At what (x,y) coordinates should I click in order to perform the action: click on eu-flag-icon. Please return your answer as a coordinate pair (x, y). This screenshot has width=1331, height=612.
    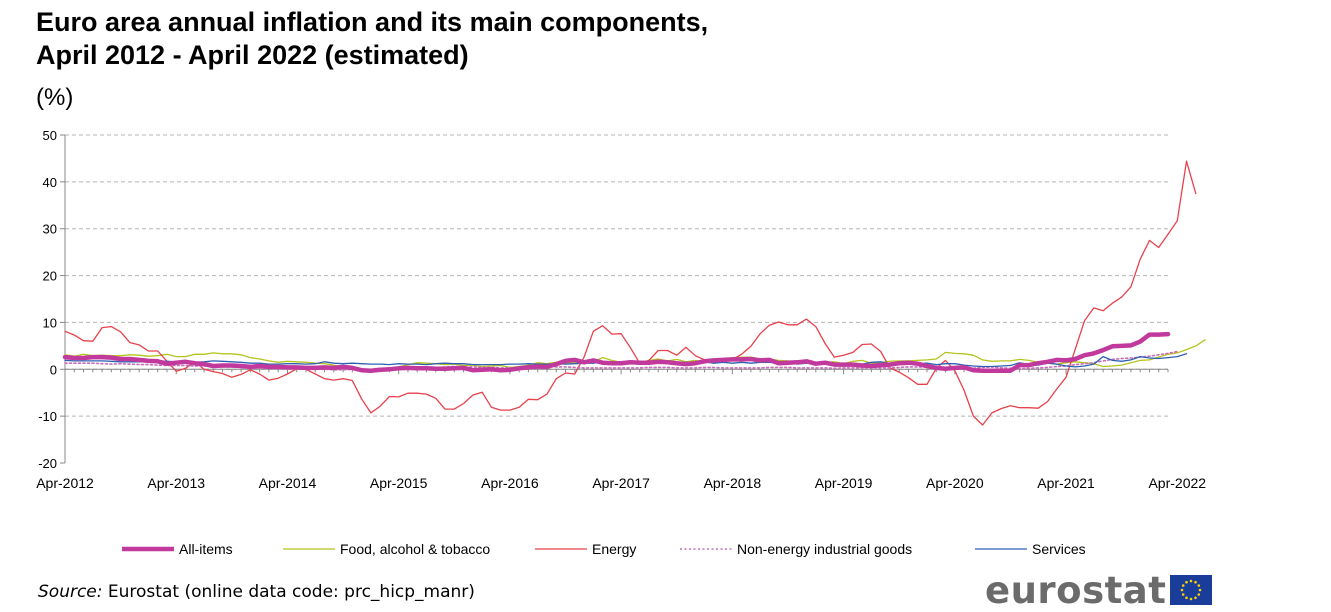
    Looking at the image, I should click on (1191, 590).